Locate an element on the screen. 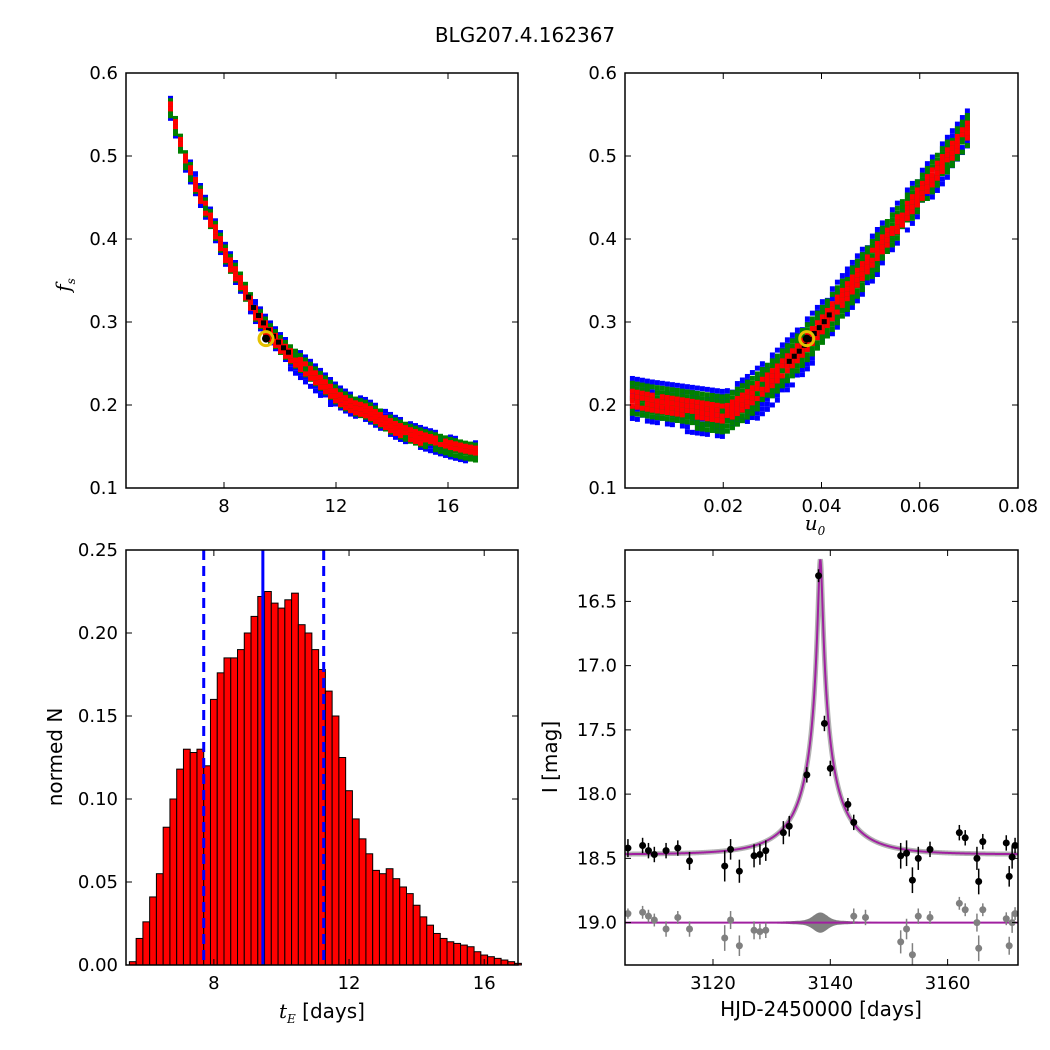 Image resolution: width=1050 pixels, height=1050 pixels. p3-confidence-lines is located at coordinates (264, 757).